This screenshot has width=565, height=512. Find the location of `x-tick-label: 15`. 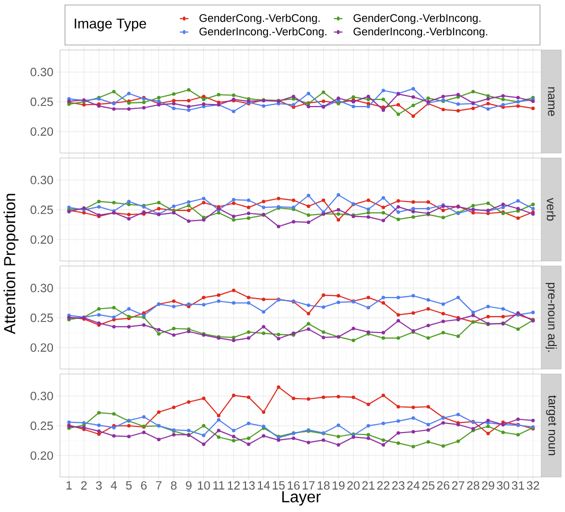

x-tick-label: 15 is located at coordinates (278, 485).